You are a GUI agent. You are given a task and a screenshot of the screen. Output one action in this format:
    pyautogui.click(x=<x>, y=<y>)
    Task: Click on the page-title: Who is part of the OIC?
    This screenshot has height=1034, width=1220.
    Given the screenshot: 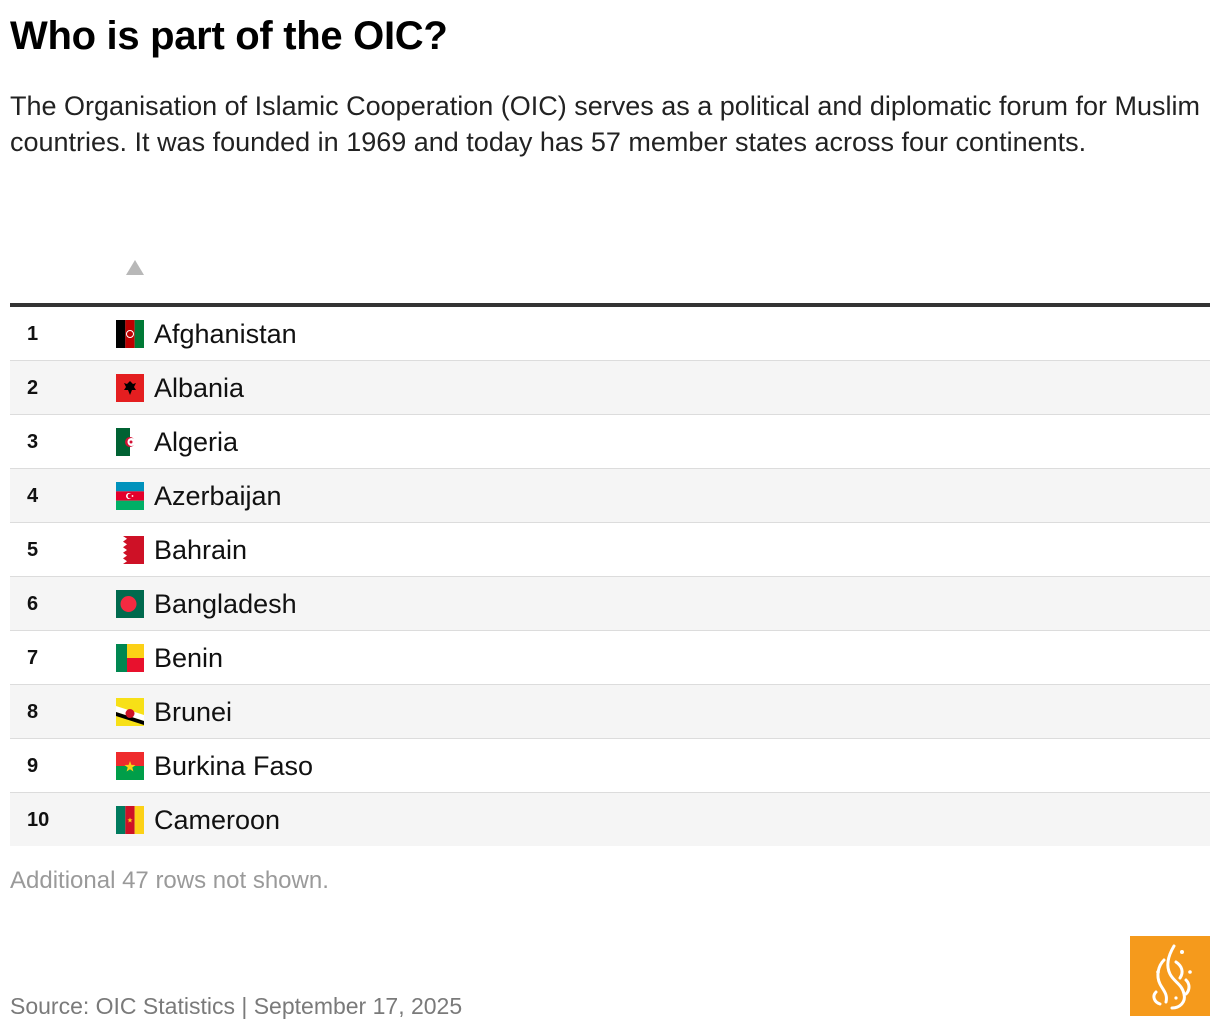 What is the action you would take?
    pyautogui.click(x=229, y=36)
    